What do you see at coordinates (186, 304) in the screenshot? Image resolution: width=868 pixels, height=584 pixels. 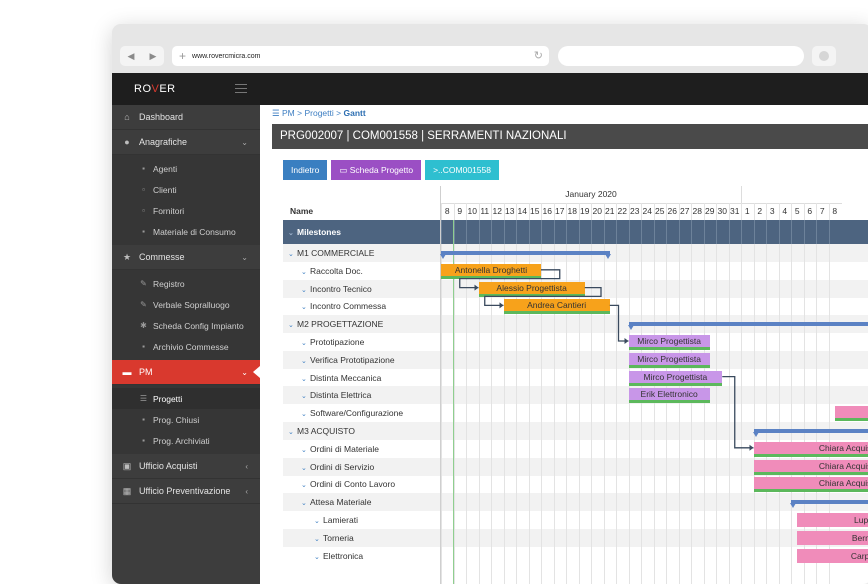 I see `sidebar-item-verbale: ✎Verbale Sopralluogo` at bounding box center [186, 304].